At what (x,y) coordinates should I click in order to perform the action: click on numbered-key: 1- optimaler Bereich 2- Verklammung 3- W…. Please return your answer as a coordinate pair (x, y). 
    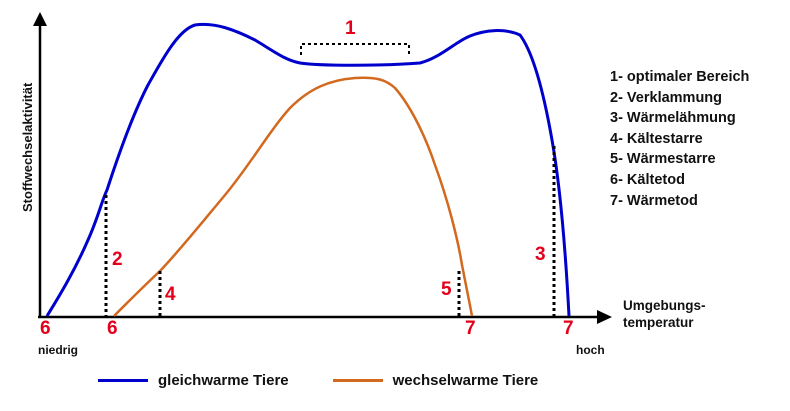
    Looking at the image, I should click on (679, 139).